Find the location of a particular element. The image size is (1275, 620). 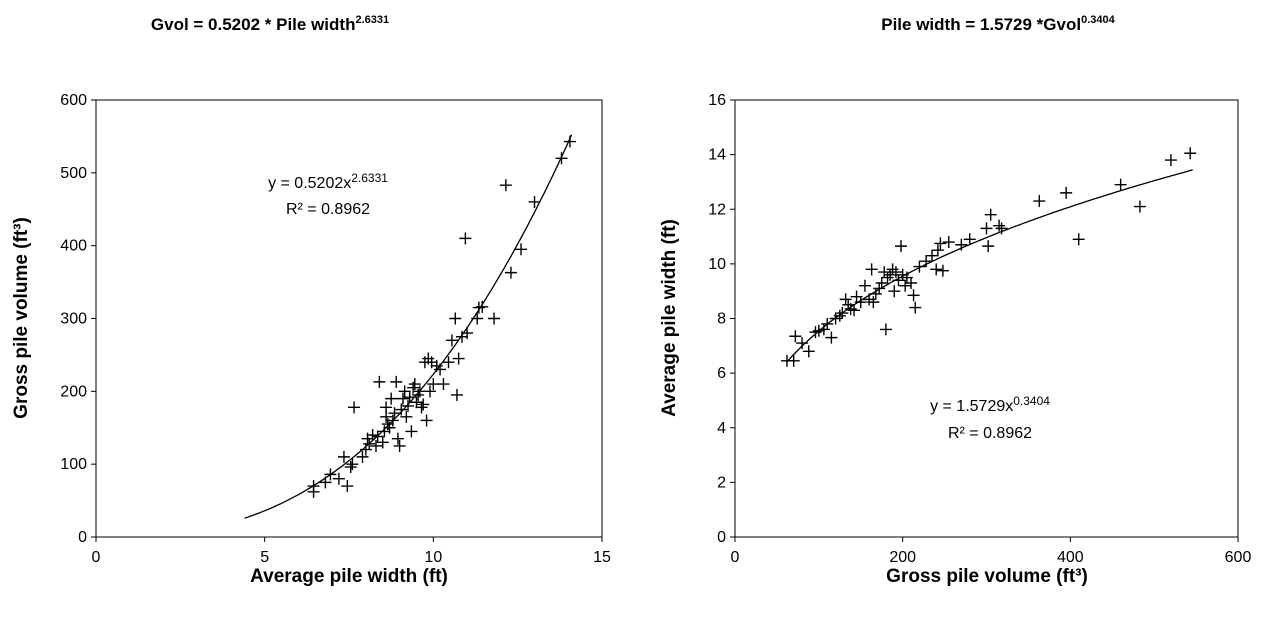

chart-left-y-tick-label: 0 is located at coordinates (82, 537).